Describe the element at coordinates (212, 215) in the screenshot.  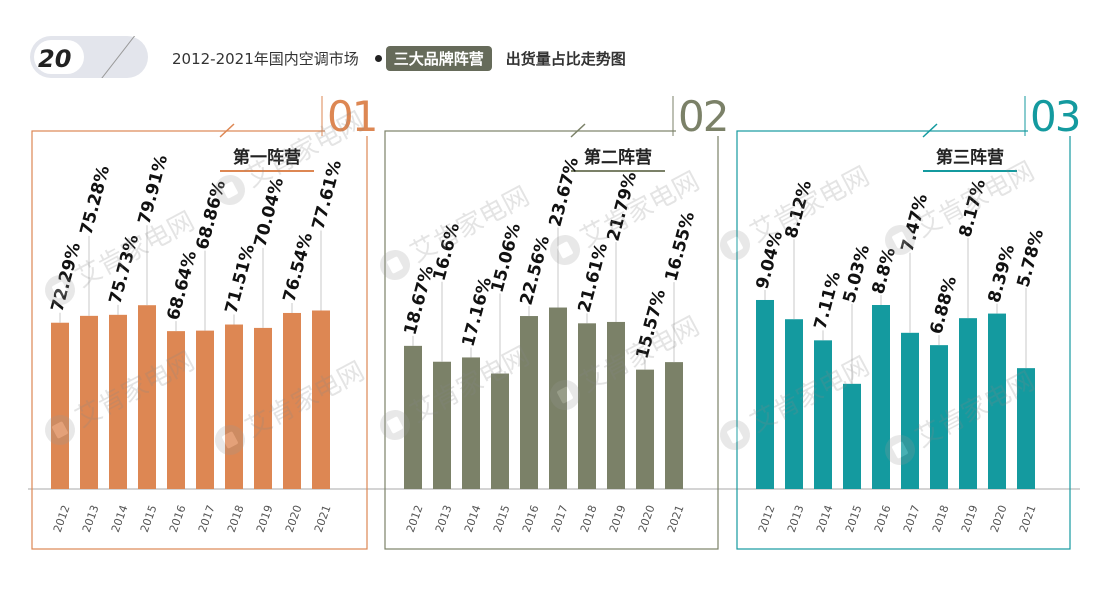
I see `data-label: 68.86%` at that location.